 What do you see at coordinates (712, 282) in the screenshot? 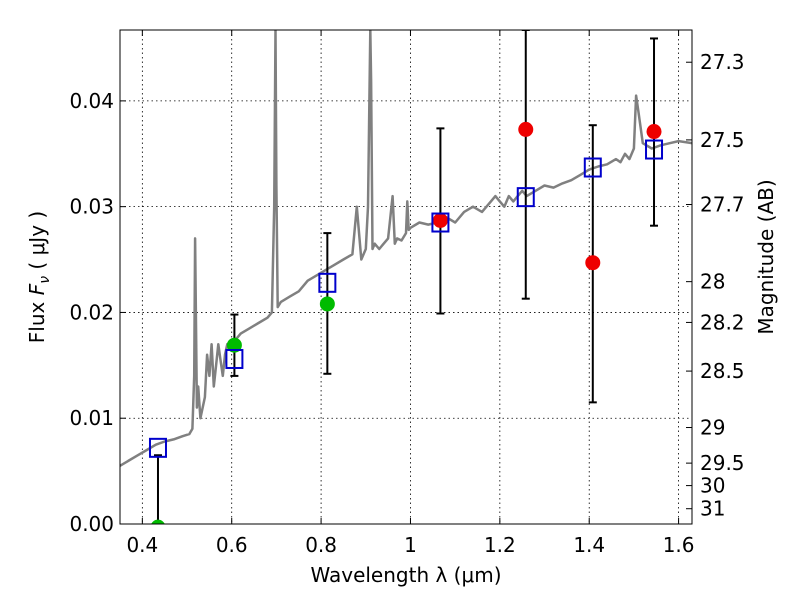
I see `y-right-tick-label: 28` at bounding box center [712, 282].